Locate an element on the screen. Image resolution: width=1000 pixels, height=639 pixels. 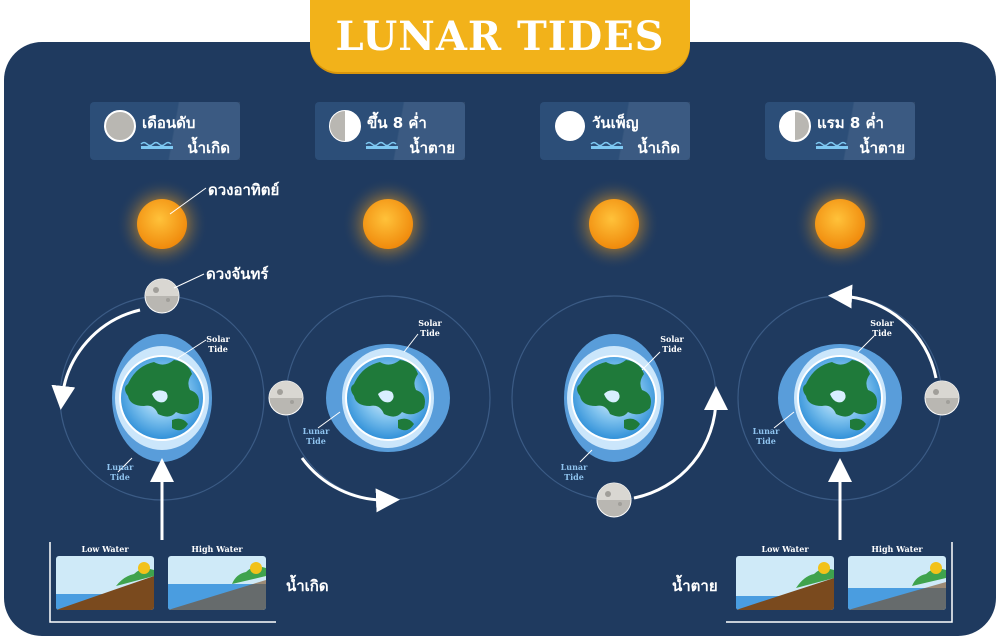
high-water-box-left is located at coordinates (217, 583).